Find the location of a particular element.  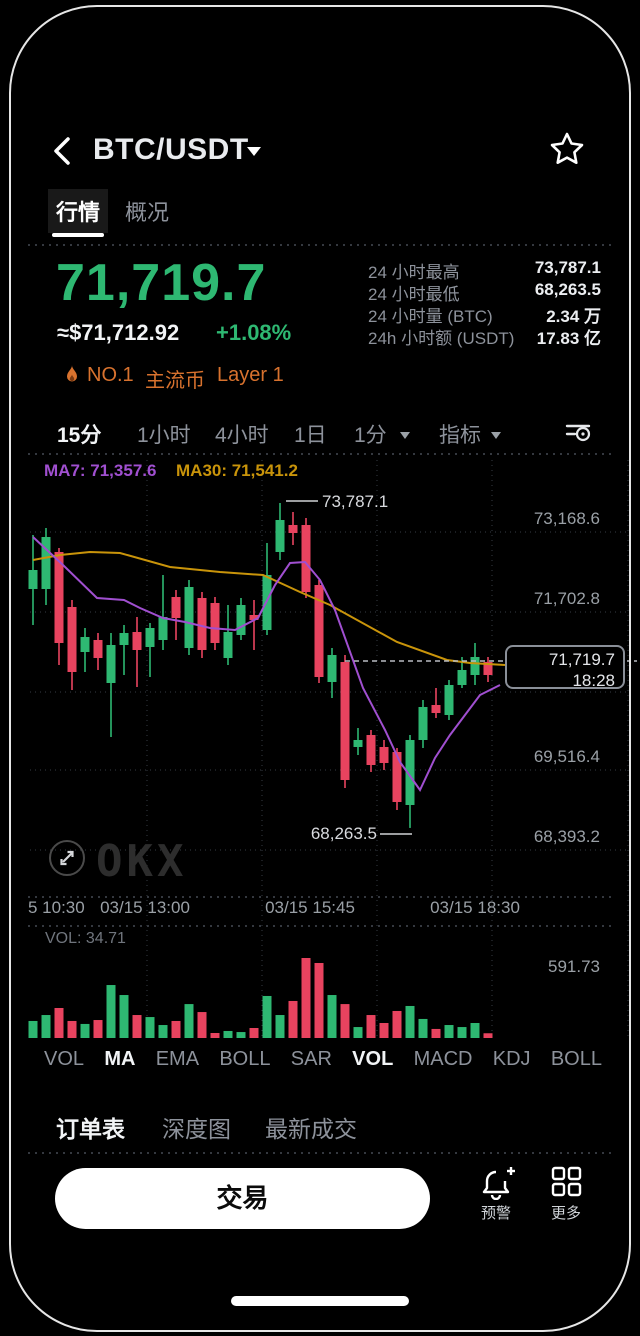

chart-settings-button is located at coordinates (578, 431).